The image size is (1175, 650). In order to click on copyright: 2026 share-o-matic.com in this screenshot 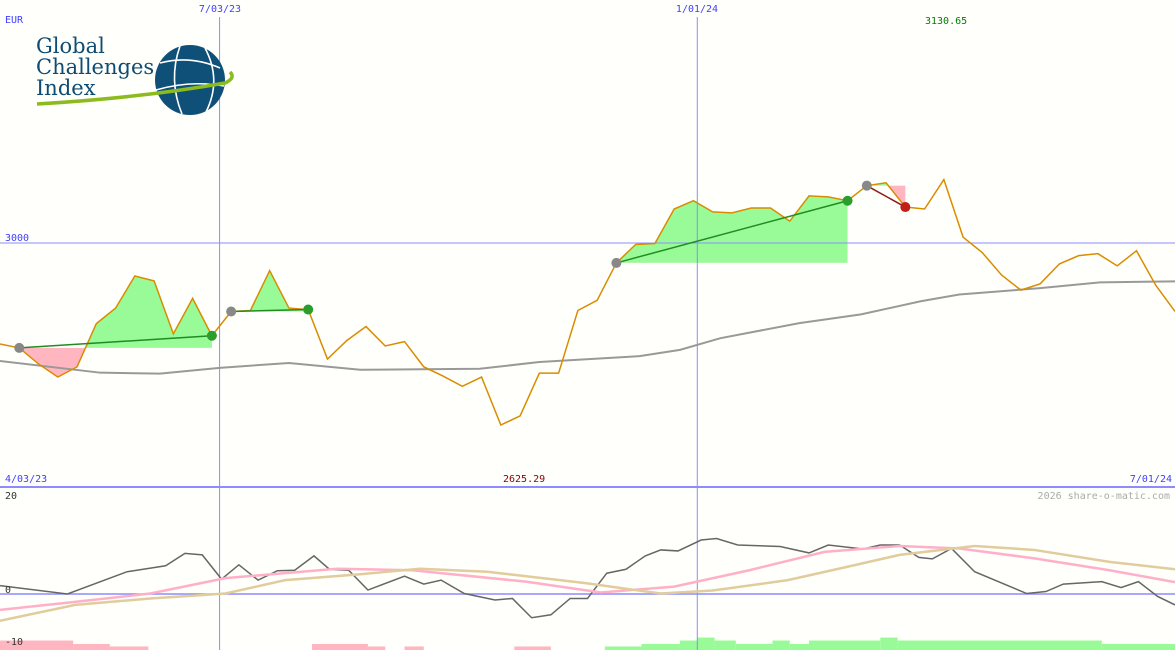, I will do `click(1104, 496)`.